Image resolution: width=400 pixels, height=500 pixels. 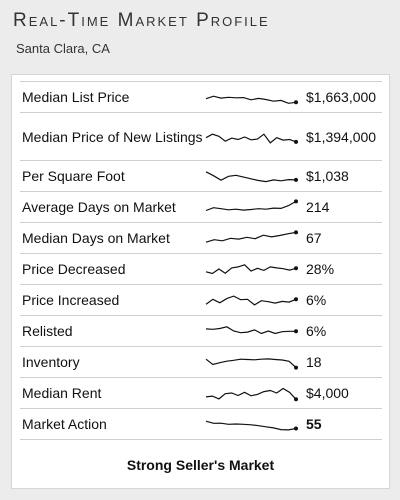 What do you see at coordinates (112, 331) in the screenshot?
I see `metric-label: Relisted` at bounding box center [112, 331].